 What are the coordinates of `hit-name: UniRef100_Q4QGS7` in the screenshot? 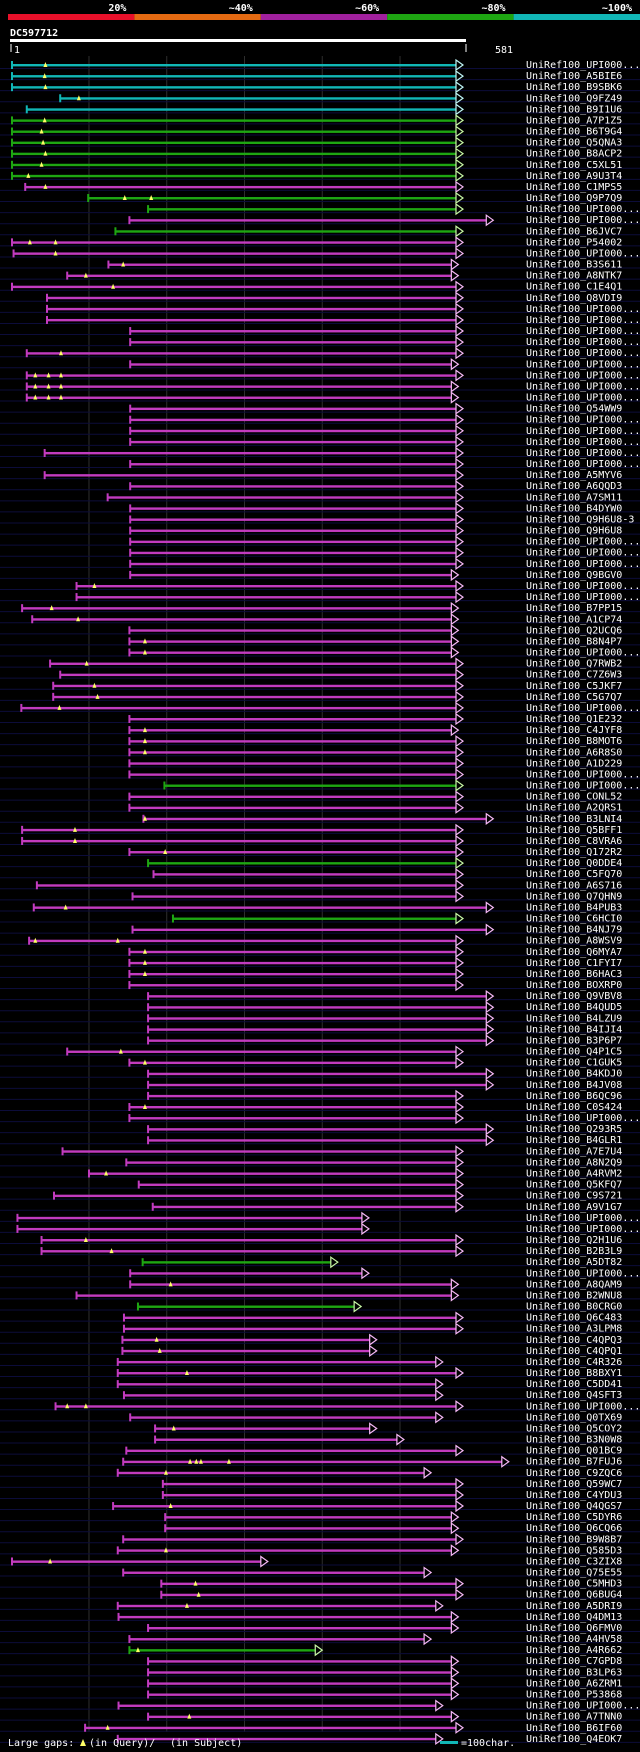 It's located at (574, 1506).